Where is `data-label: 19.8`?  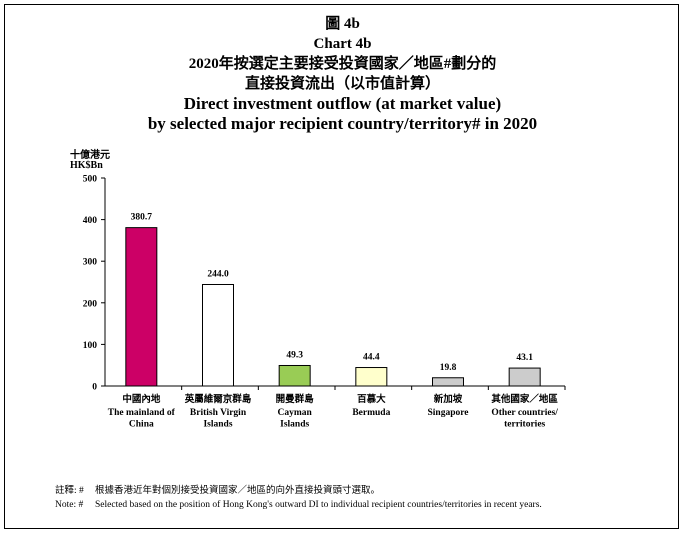
data-label: 19.8 is located at coordinates (448, 368).